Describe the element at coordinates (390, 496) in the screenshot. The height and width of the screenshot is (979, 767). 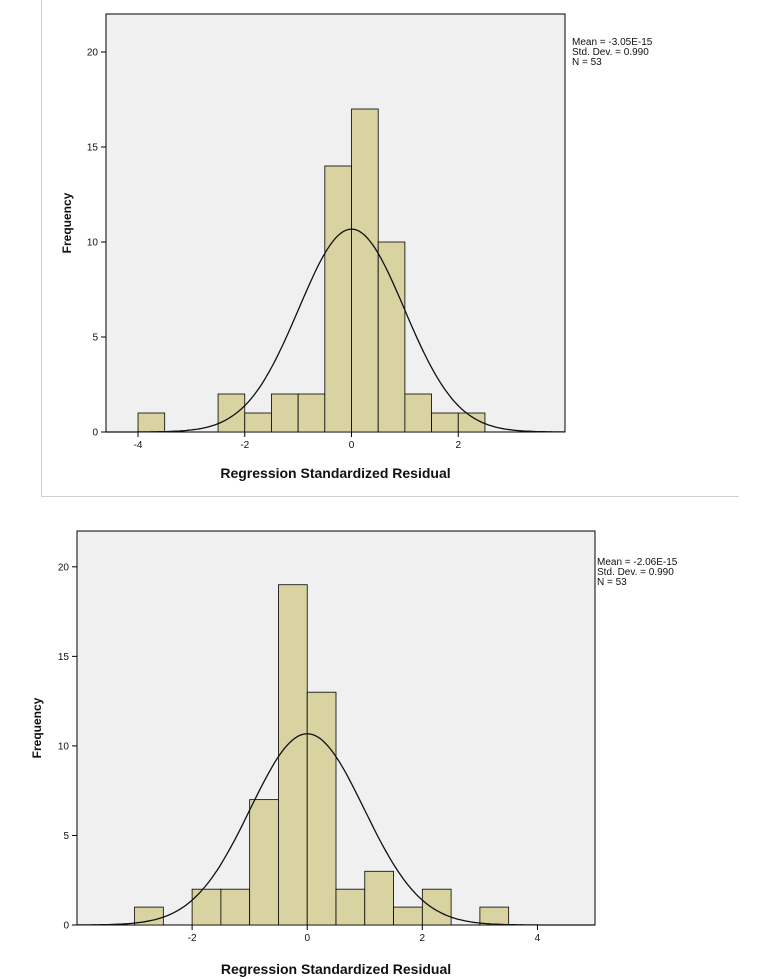
I see `figure-border-bottom` at that location.